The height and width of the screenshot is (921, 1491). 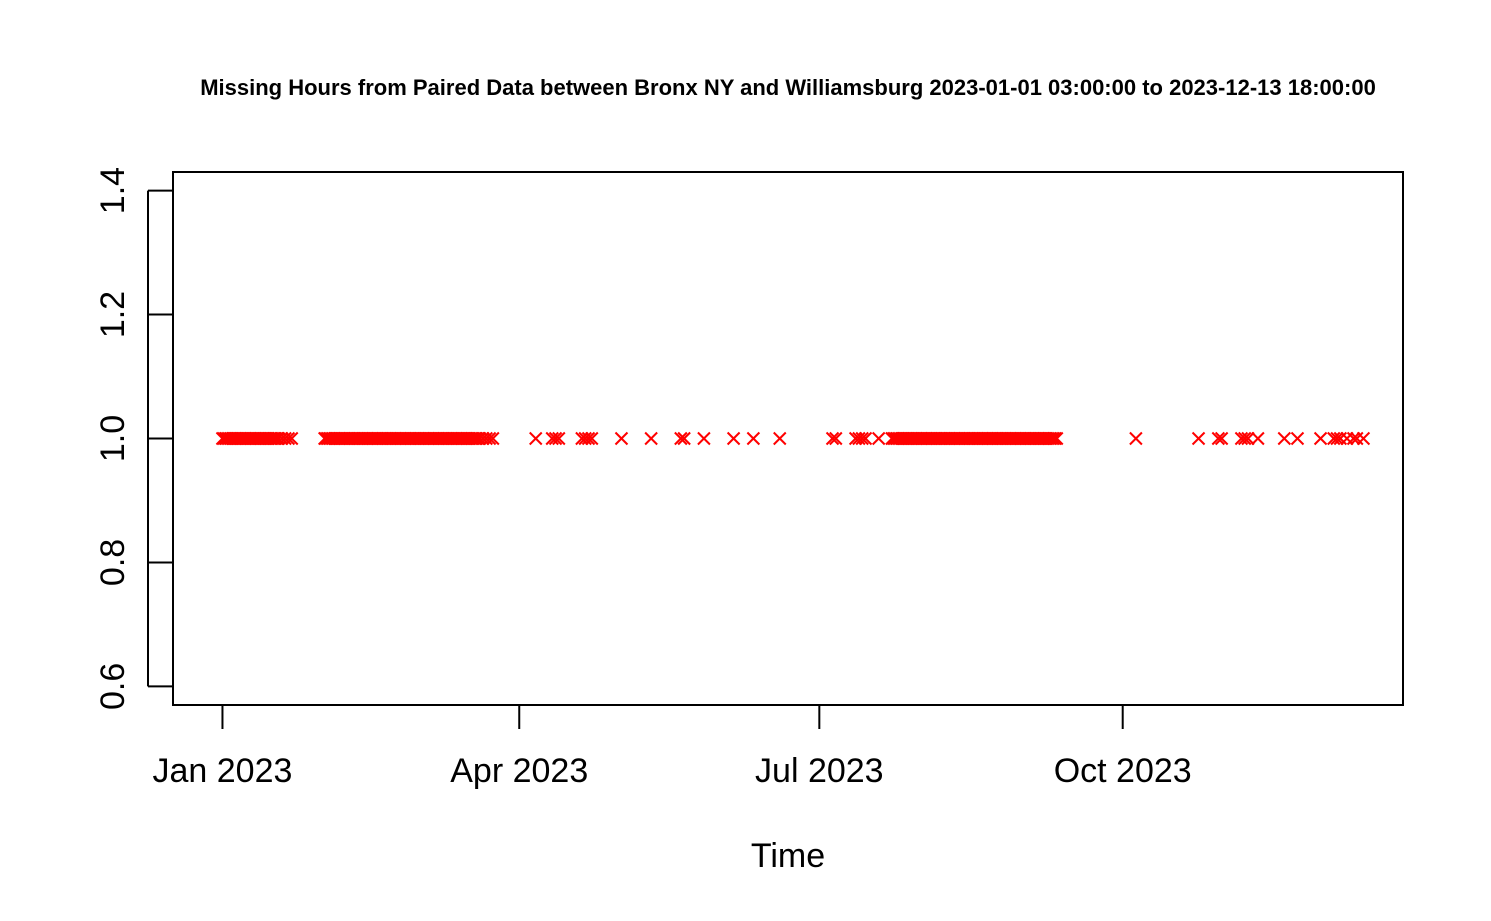 What do you see at coordinates (113, 562) in the screenshot?
I see `y-tick-label: 0.8` at bounding box center [113, 562].